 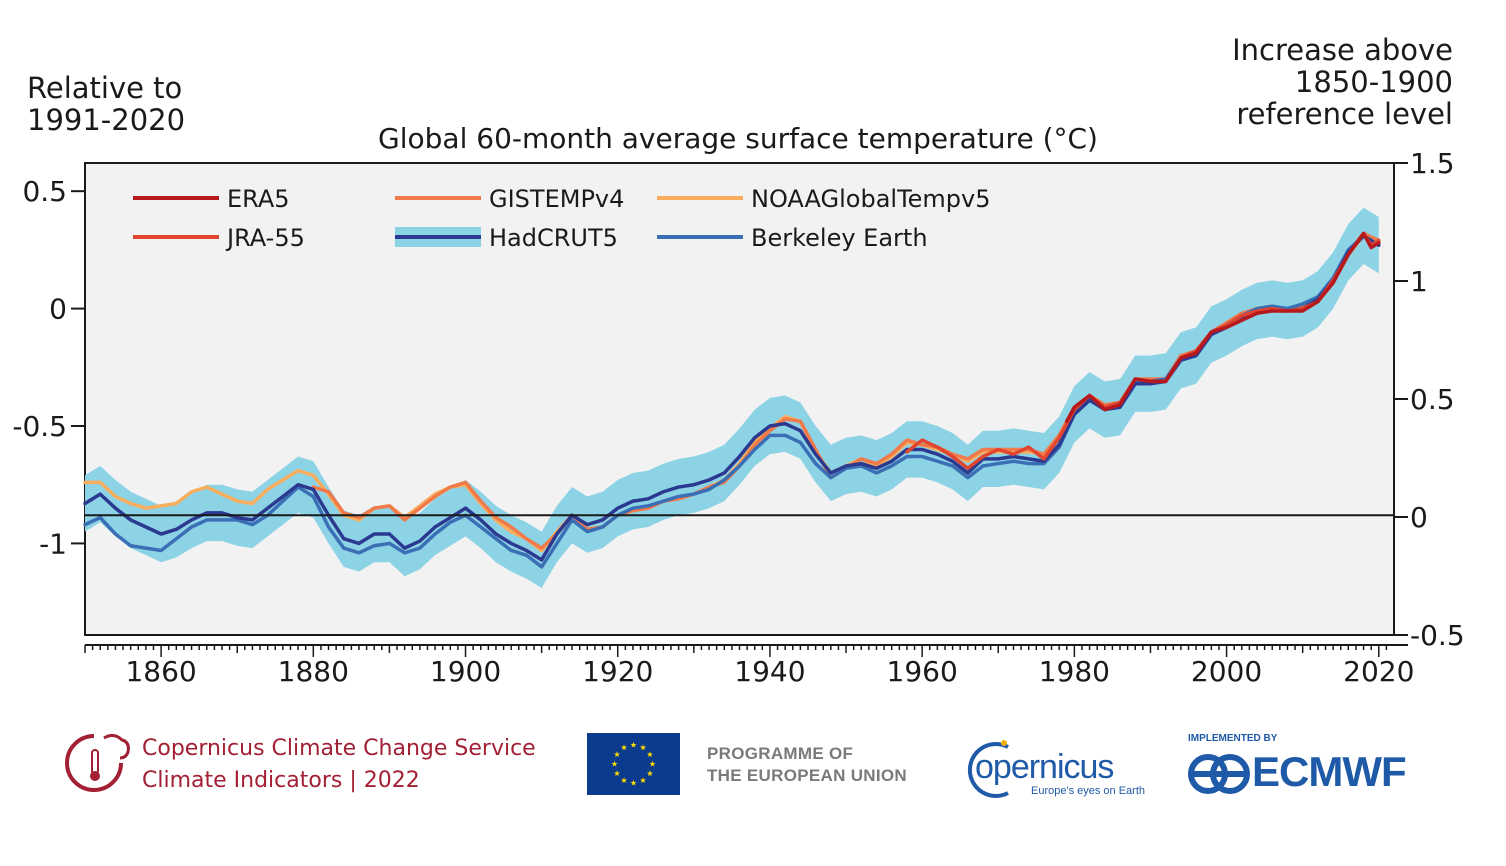 I want to click on c3s-subtitle: Climate Indicators | 2022, so click(x=281, y=780).